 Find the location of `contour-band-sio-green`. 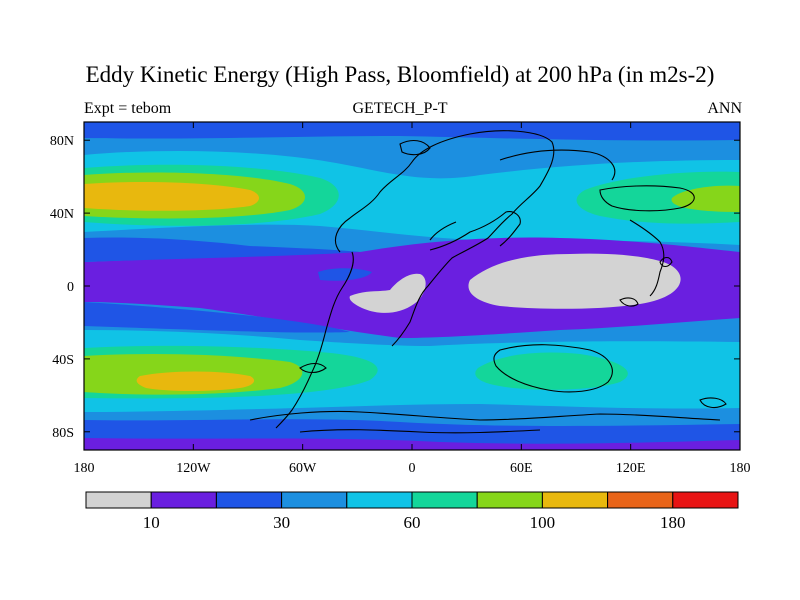

contour-band-sio-green is located at coordinates (551, 371).